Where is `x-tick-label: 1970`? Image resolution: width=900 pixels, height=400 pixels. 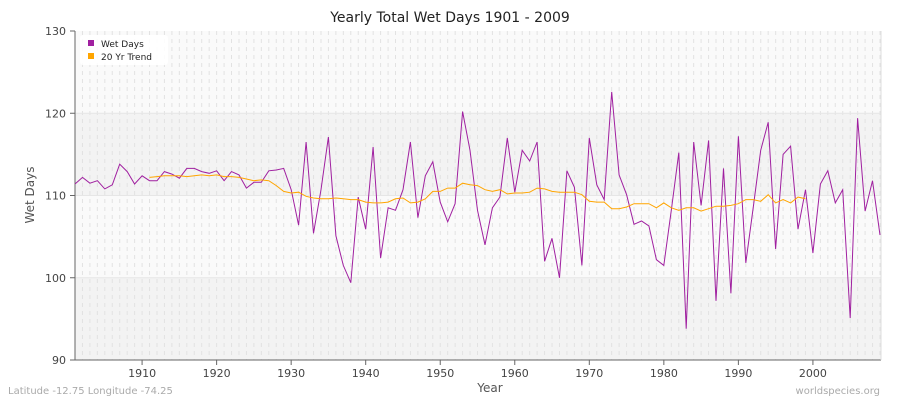
x-tick-label: 1970 is located at coordinates (589, 373).